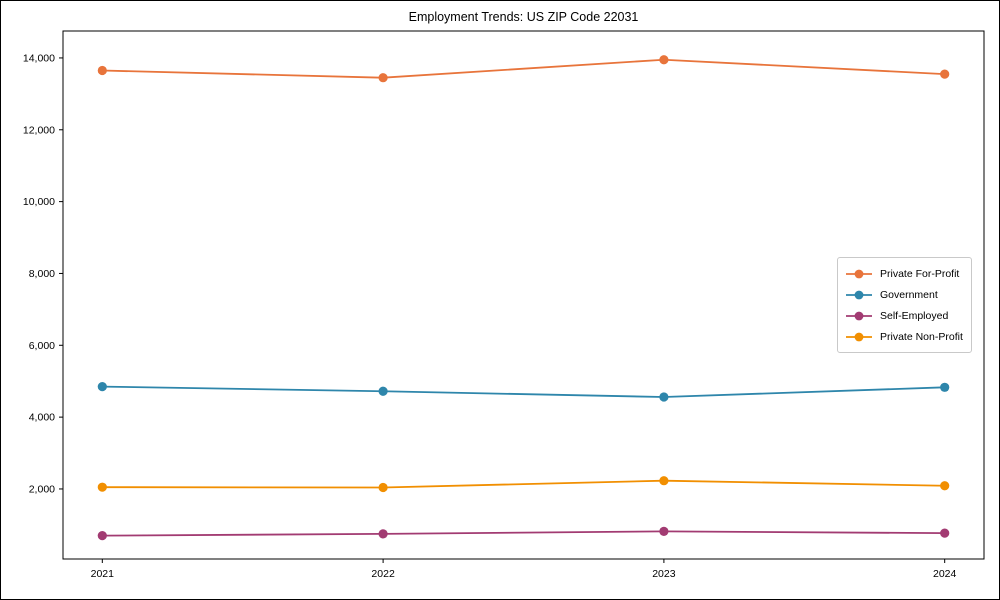 The image size is (1000, 600). What do you see at coordinates (39, 58) in the screenshot?
I see `y-tick-label: 14,000` at bounding box center [39, 58].